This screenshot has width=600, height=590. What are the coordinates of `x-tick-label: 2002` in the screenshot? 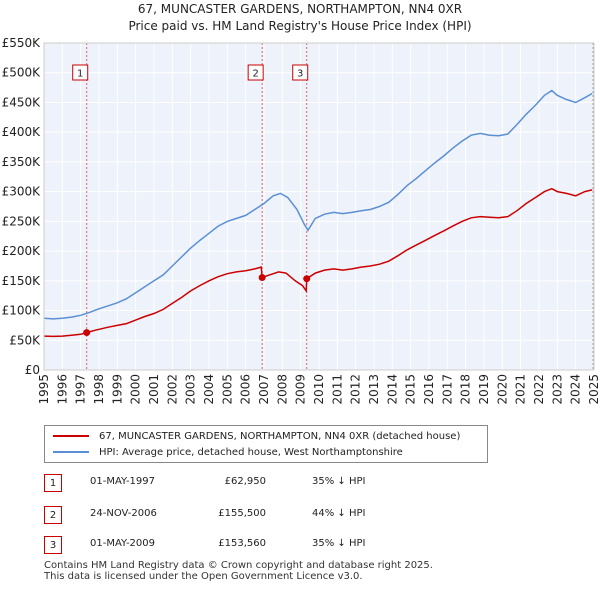 It's located at (172, 389).